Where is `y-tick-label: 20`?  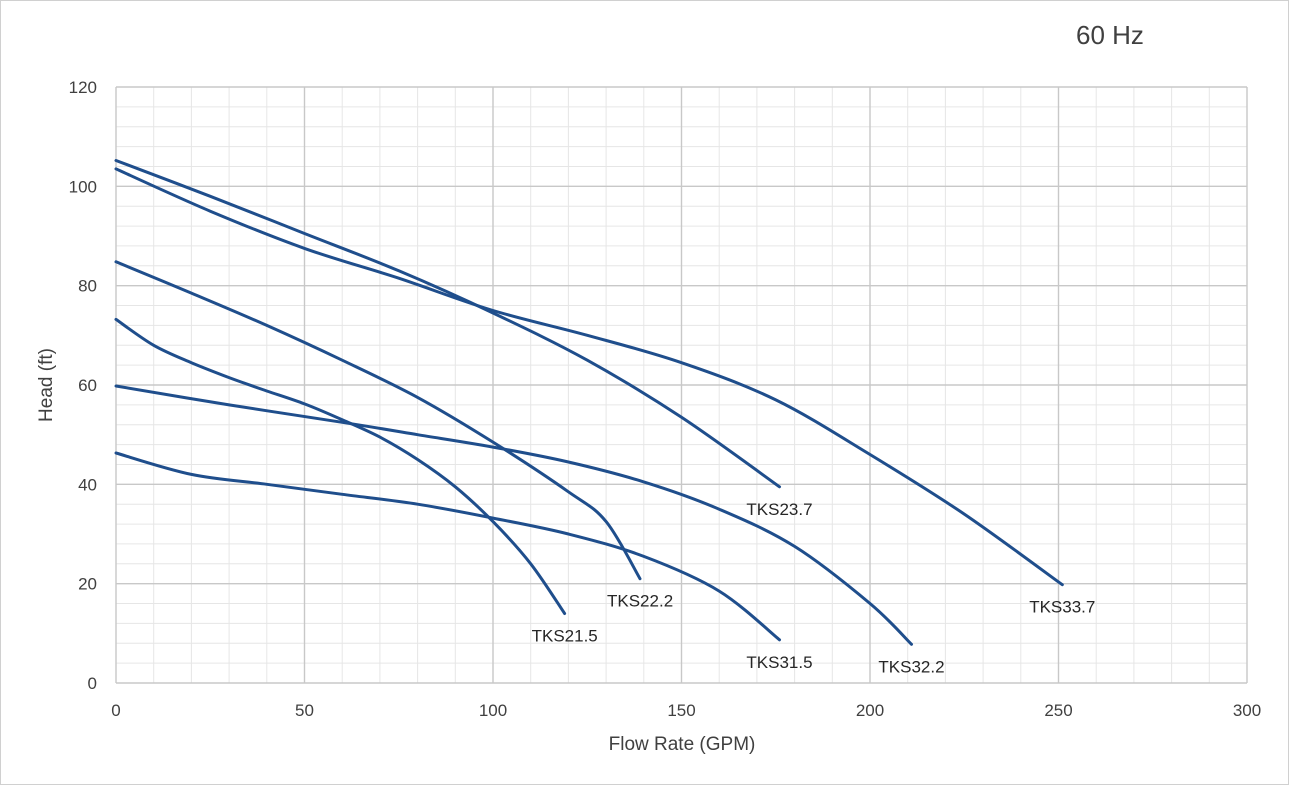
y-tick-label: 20 is located at coordinates (87, 584).